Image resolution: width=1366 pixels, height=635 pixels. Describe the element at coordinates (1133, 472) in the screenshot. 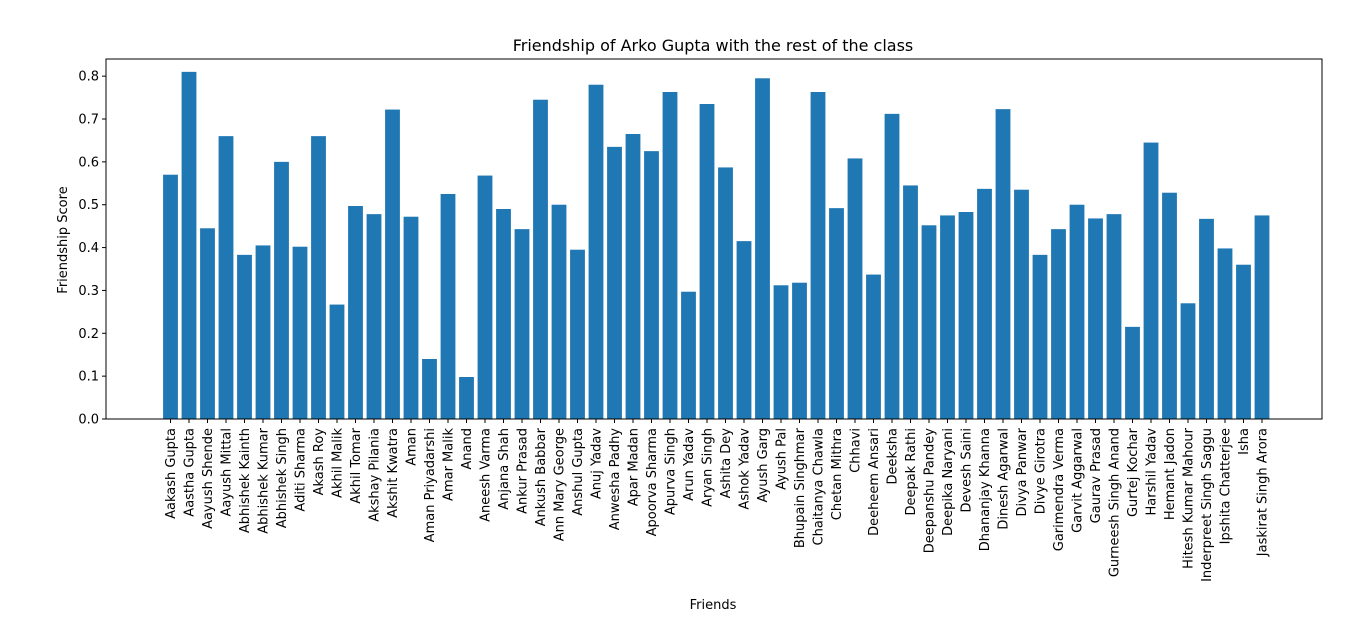

I see `x-tick-label: Gurtej Kochar` at that location.